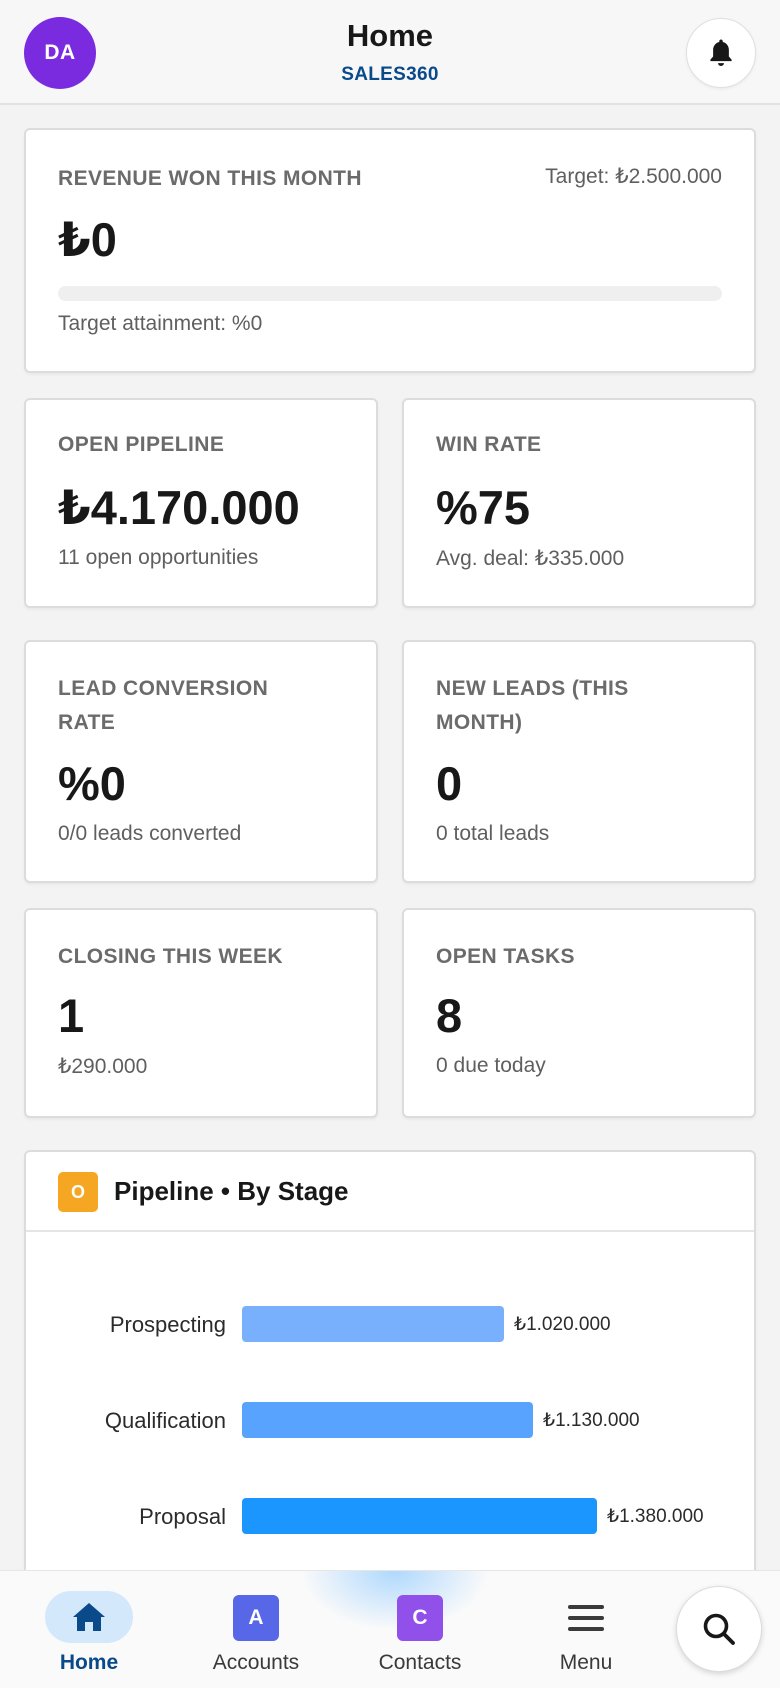 The image size is (780, 1688). I want to click on closing-this-week-card: CLOSING THIS WEEK 1 ₺290.000, so click(201, 1013).